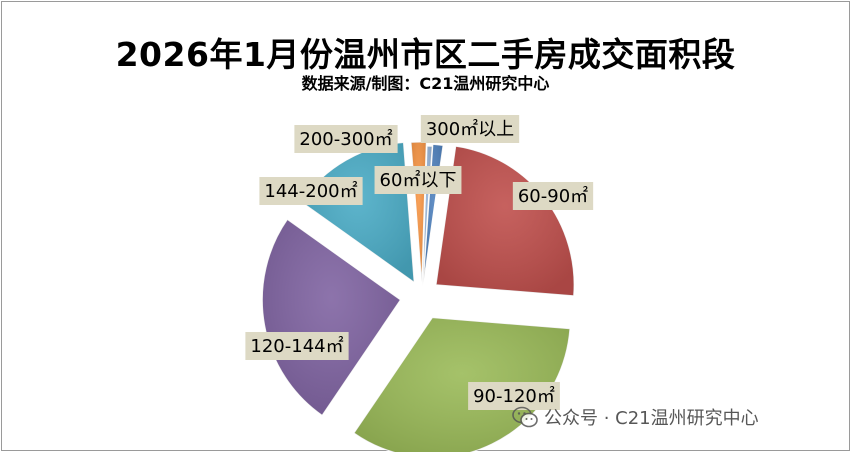 This screenshot has width=851, height=452. I want to click on slice-label: 200-300㎡, so click(346, 139).